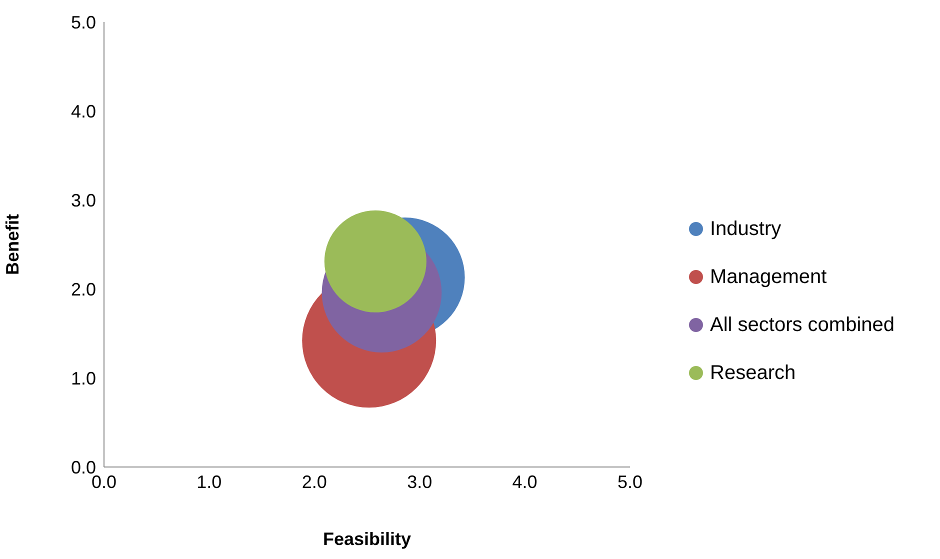 The width and height of the screenshot is (940, 559). What do you see at coordinates (209, 482) in the screenshot?
I see `x-tick-label: 1.0` at bounding box center [209, 482].